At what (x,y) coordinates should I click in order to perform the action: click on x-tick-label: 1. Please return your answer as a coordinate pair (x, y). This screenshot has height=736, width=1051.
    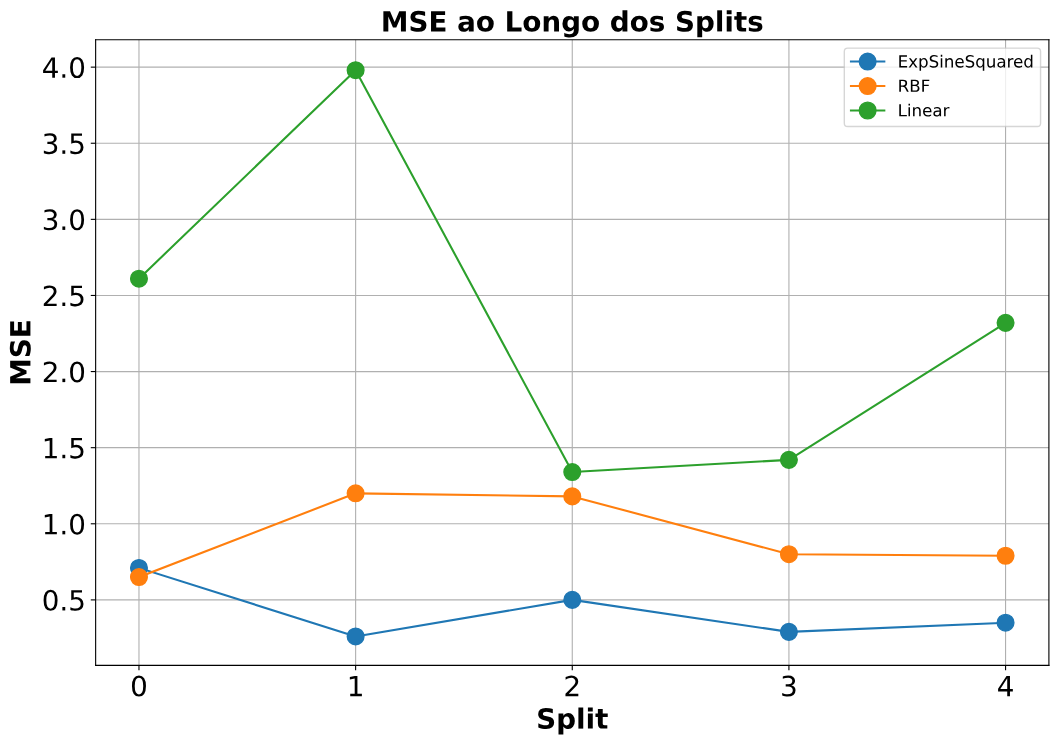
    Looking at the image, I should click on (355, 686).